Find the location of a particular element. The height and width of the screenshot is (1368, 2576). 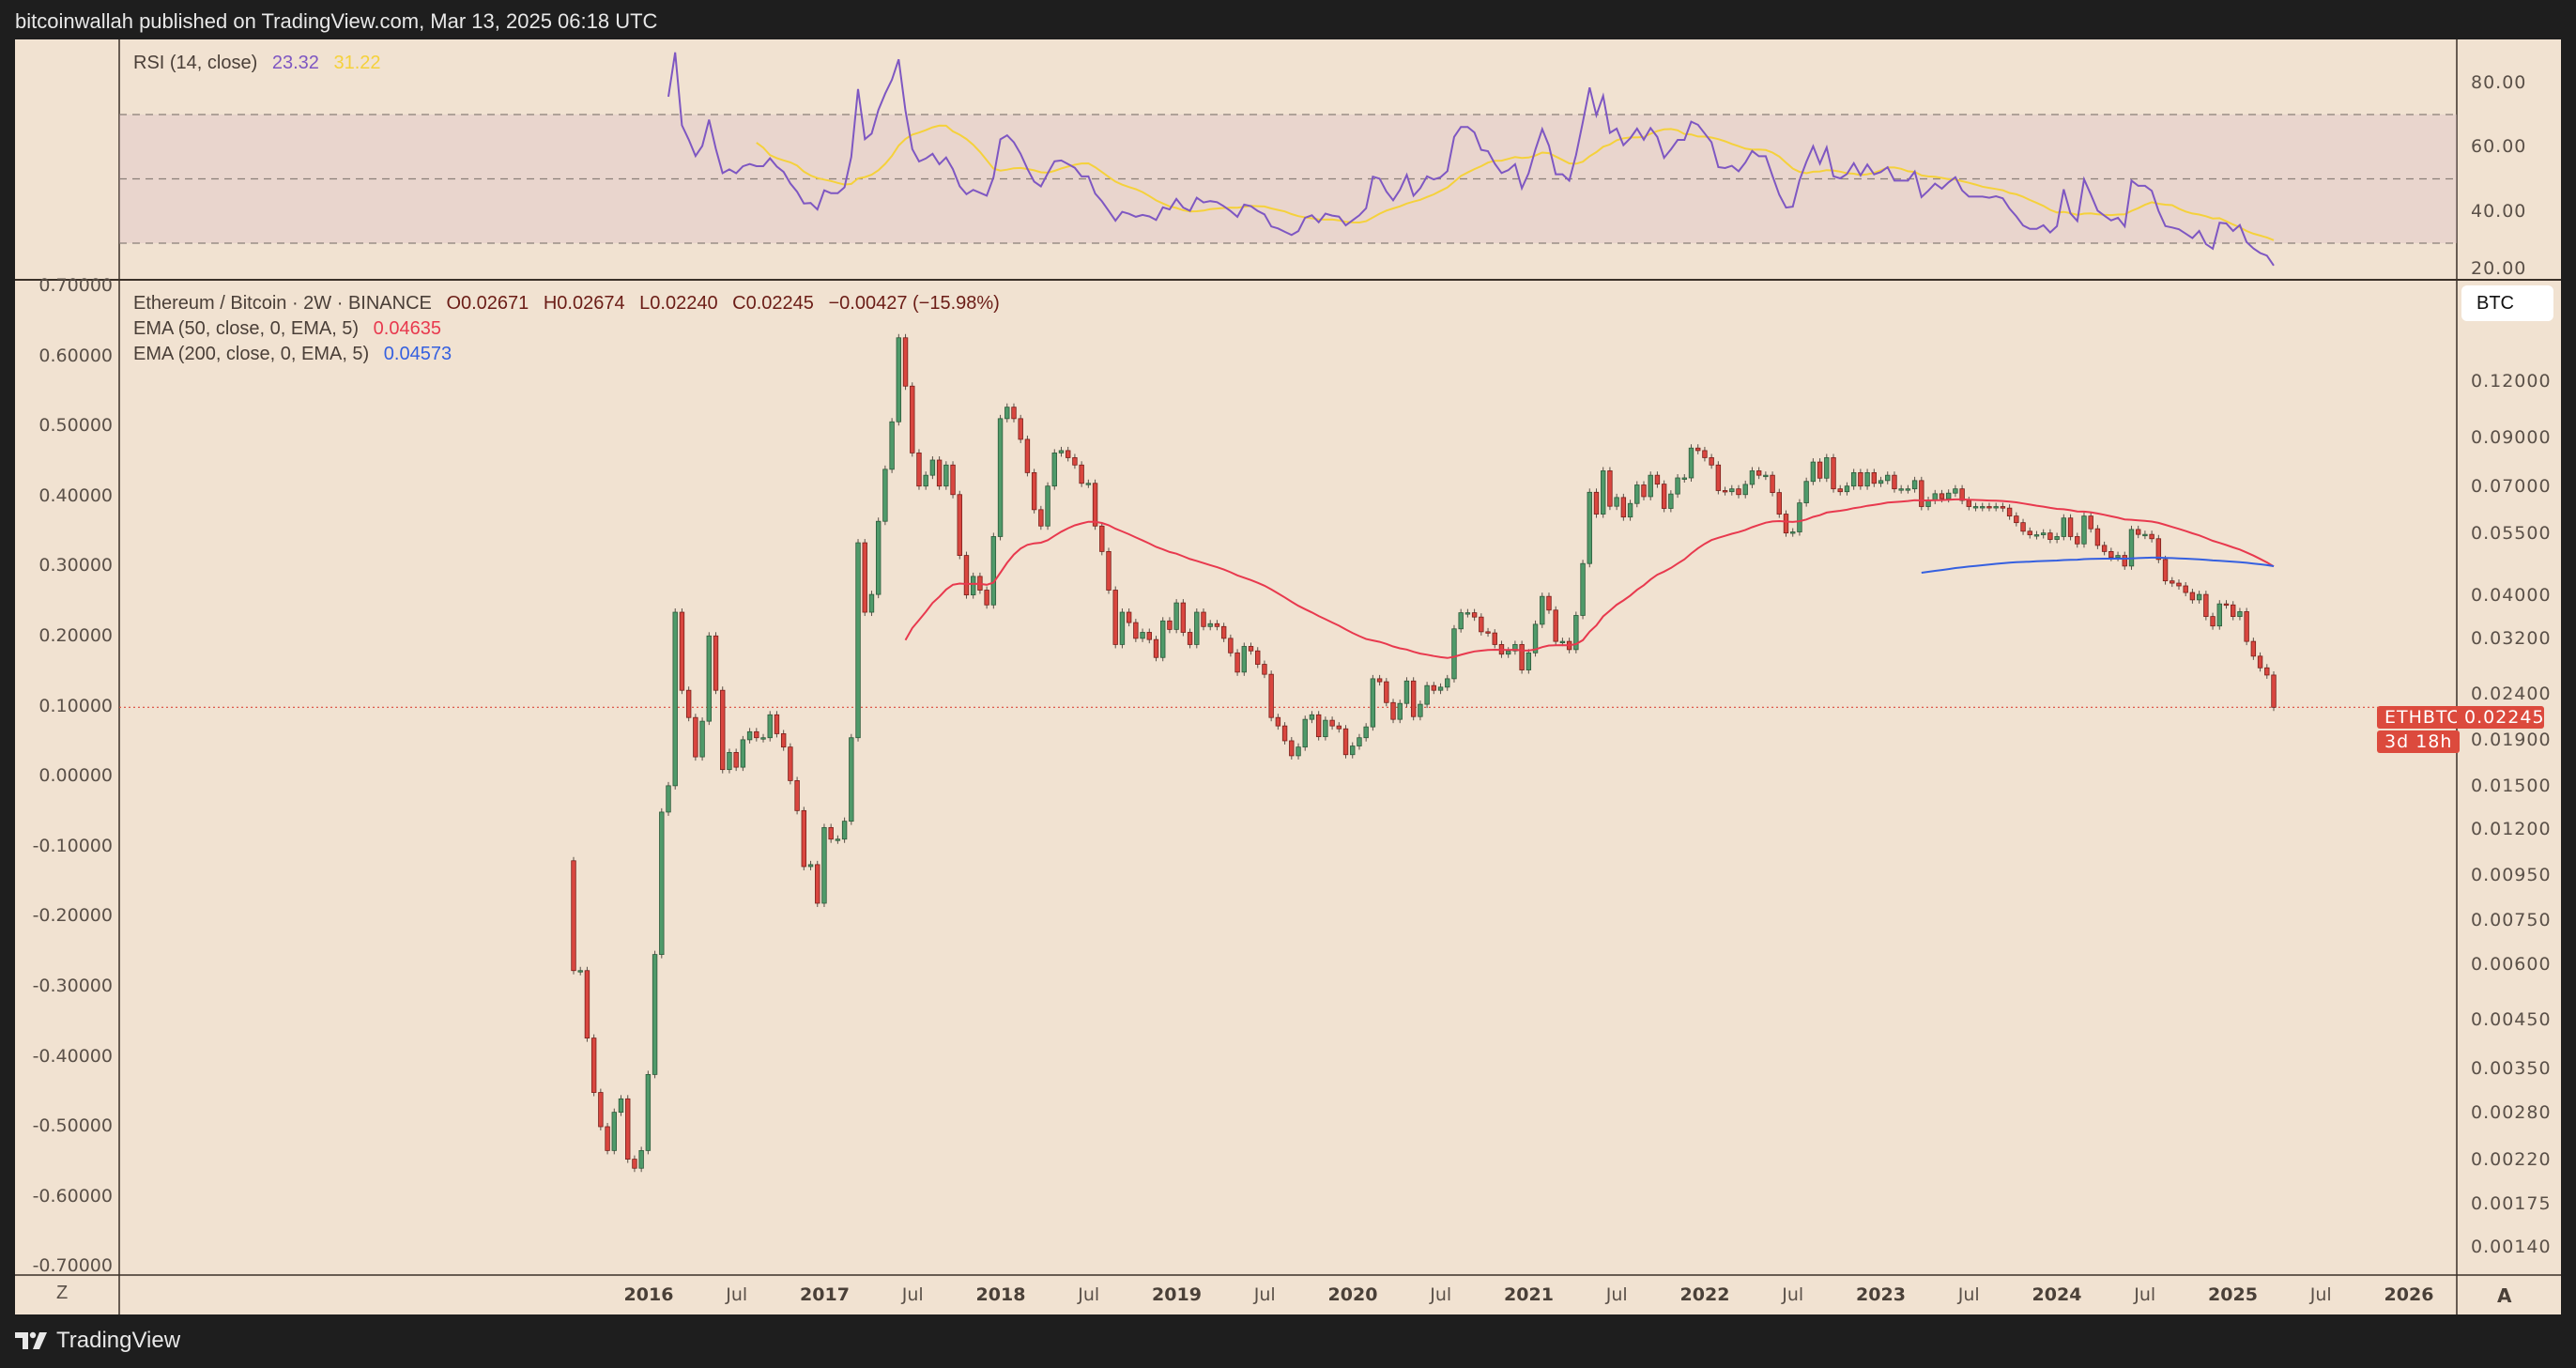

rsi-line is located at coordinates (1471, 159).